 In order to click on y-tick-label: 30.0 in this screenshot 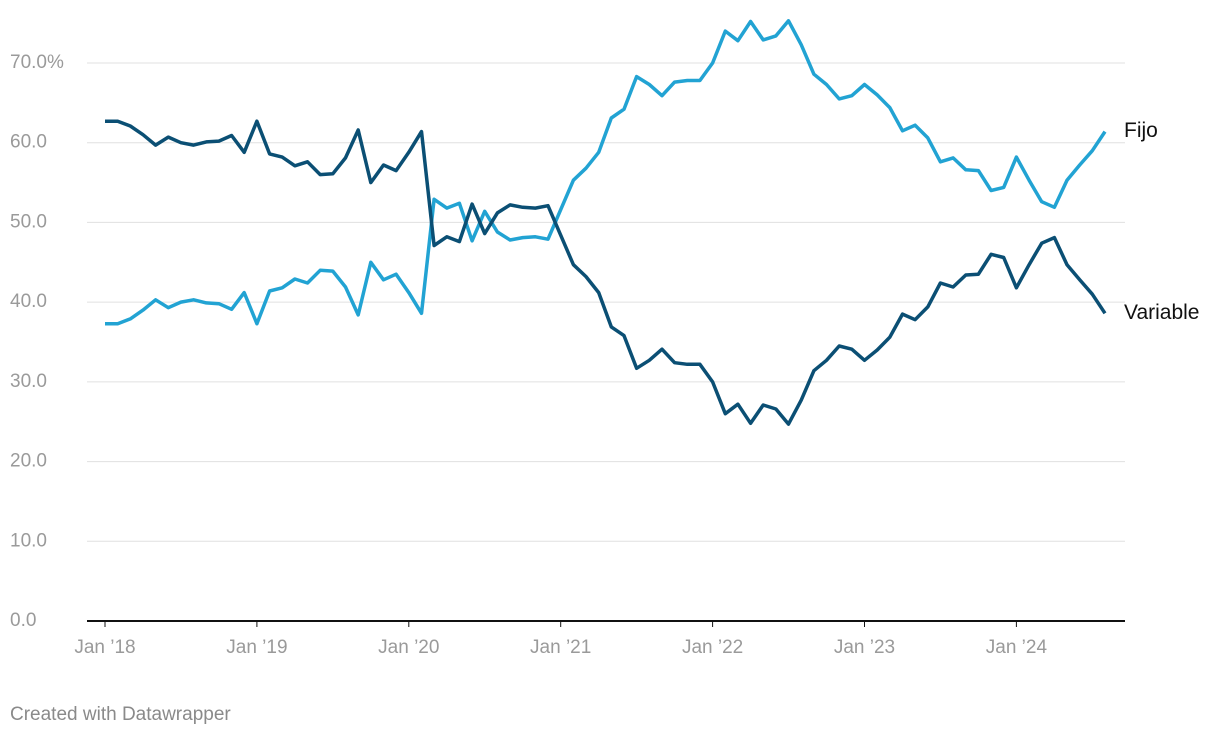, I will do `click(28, 381)`.